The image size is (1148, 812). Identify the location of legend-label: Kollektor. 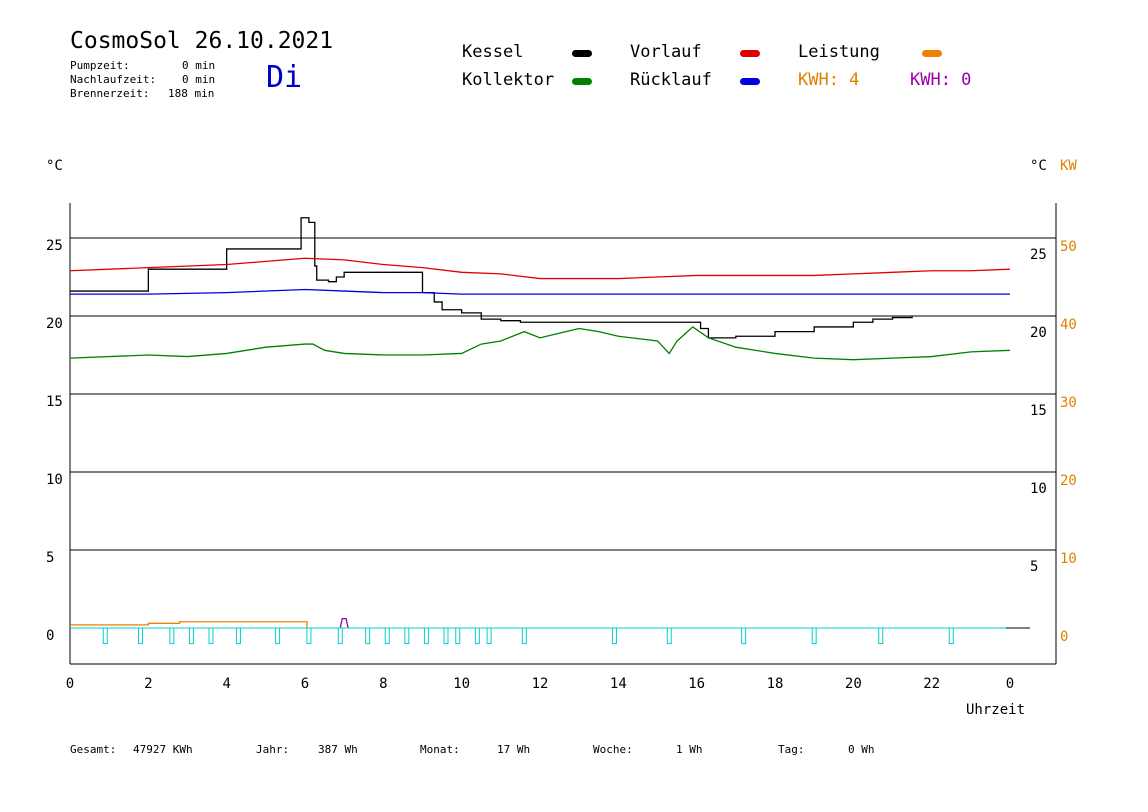
(508, 80).